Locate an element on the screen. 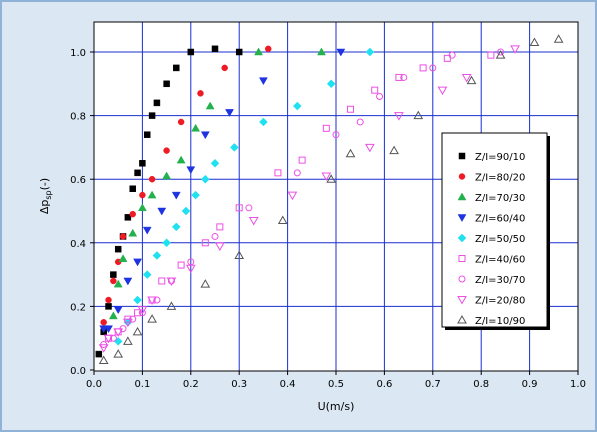 The width and height of the screenshot is (597, 434). x-tick-label: 0.3 is located at coordinates (239, 384).